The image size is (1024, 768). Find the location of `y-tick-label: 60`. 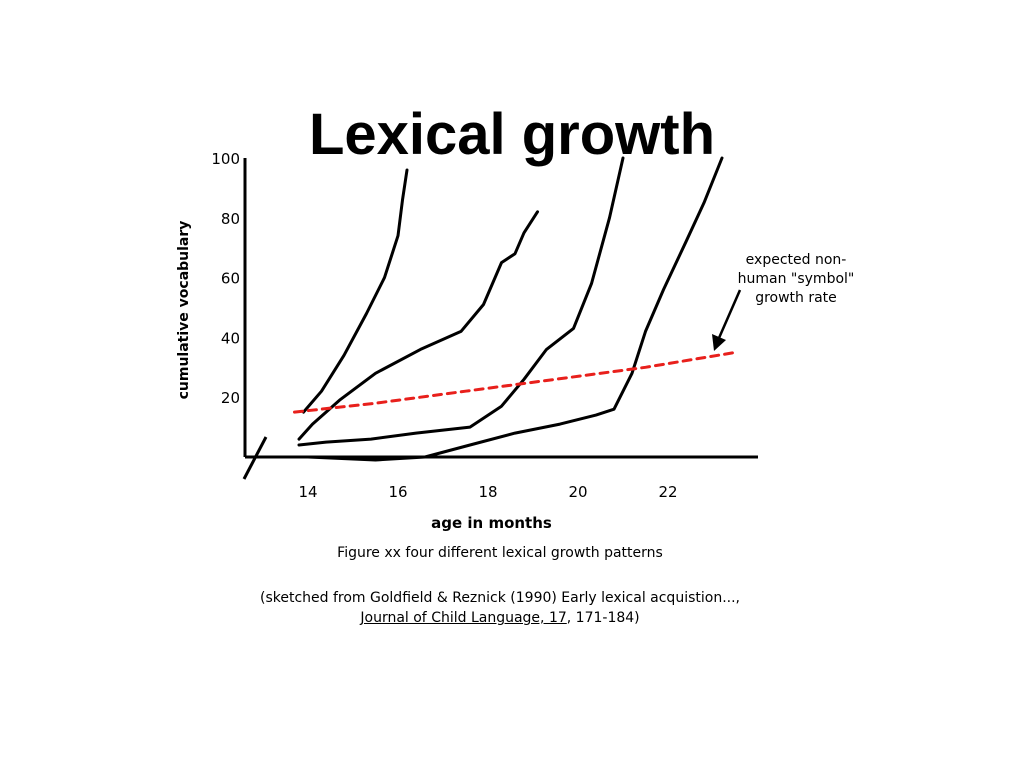

y-tick-label: 60 is located at coordinates (230, 279).